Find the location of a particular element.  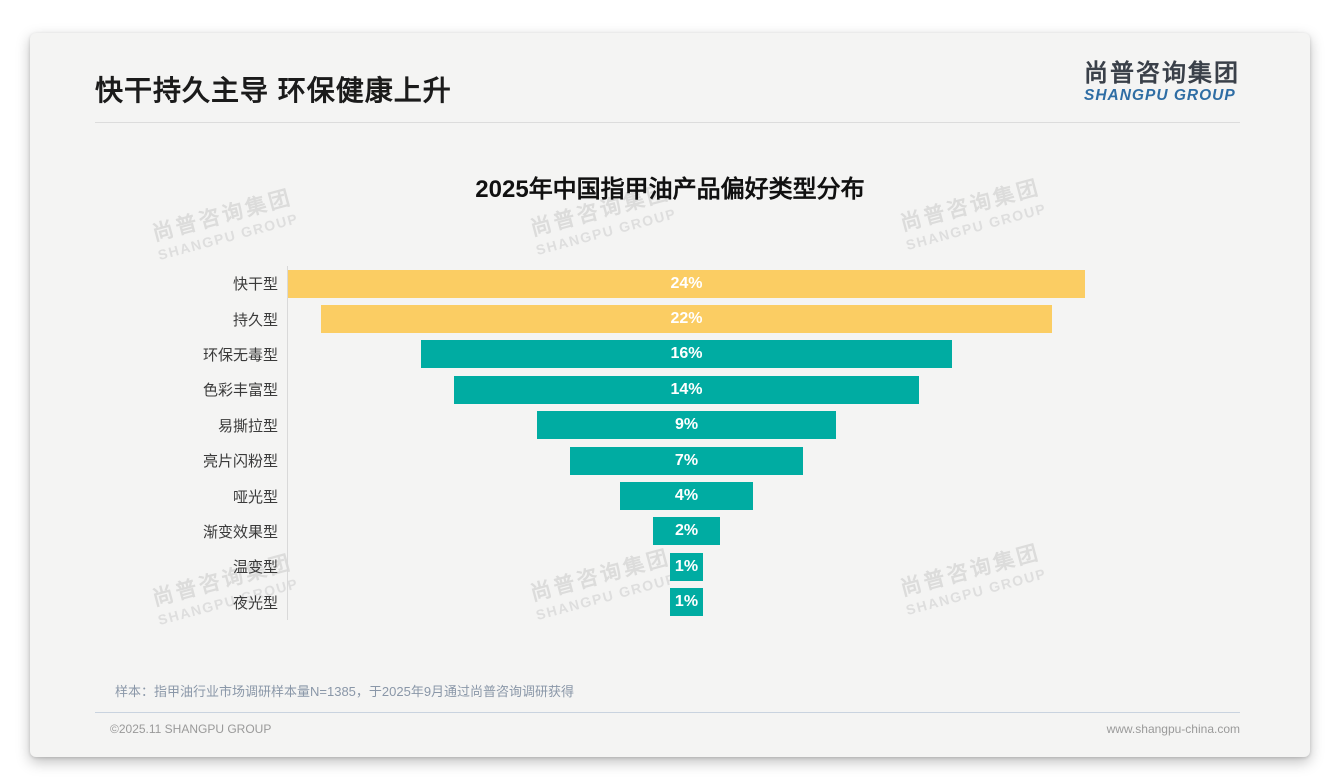

category-label: 亮片闪粉型 is located at coordinates (240, 462).